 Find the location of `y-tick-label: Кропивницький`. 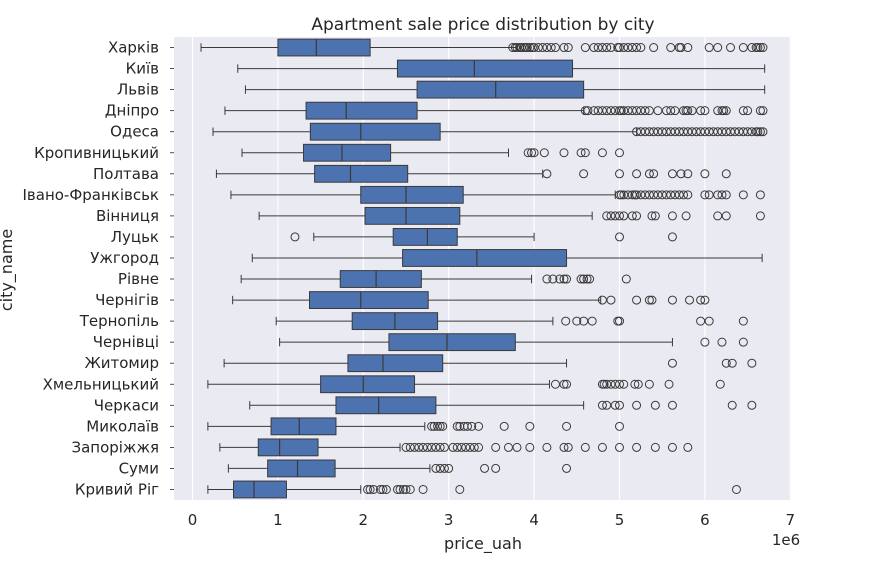

y-tick-label: Кропивницький is located at coordinates (96, 153).